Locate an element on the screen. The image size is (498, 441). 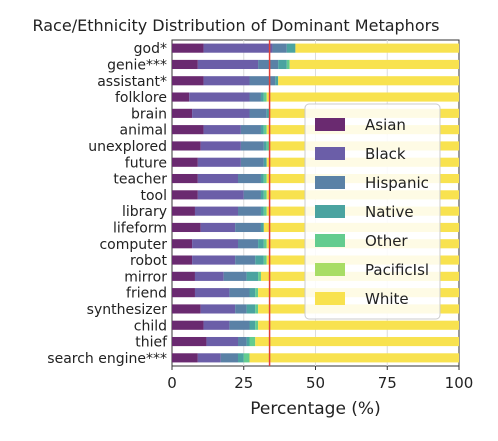
category-label: assistant* is located at coordinates (132, 82).